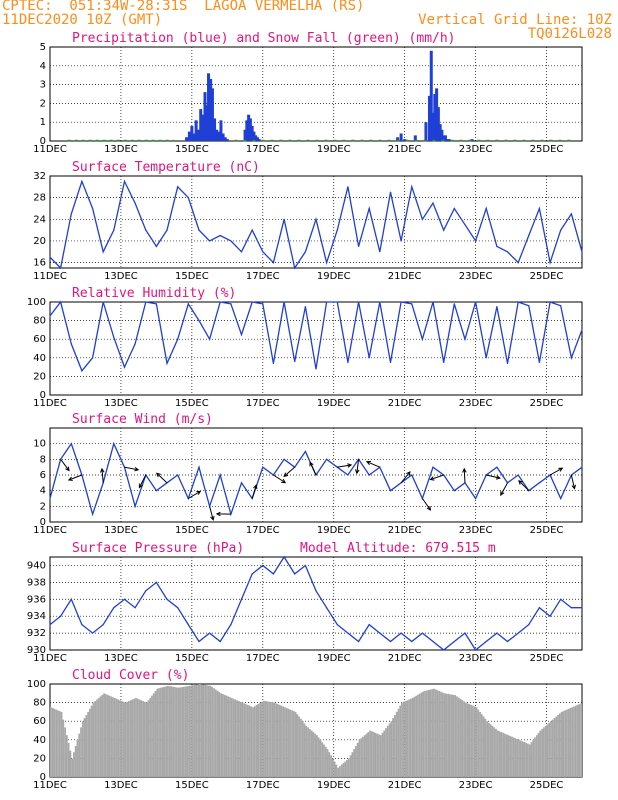  What do you see at coordinates (39, 176) in the screenshot?
I see `y-tick-label: 32` at bounding box center [39, 176].